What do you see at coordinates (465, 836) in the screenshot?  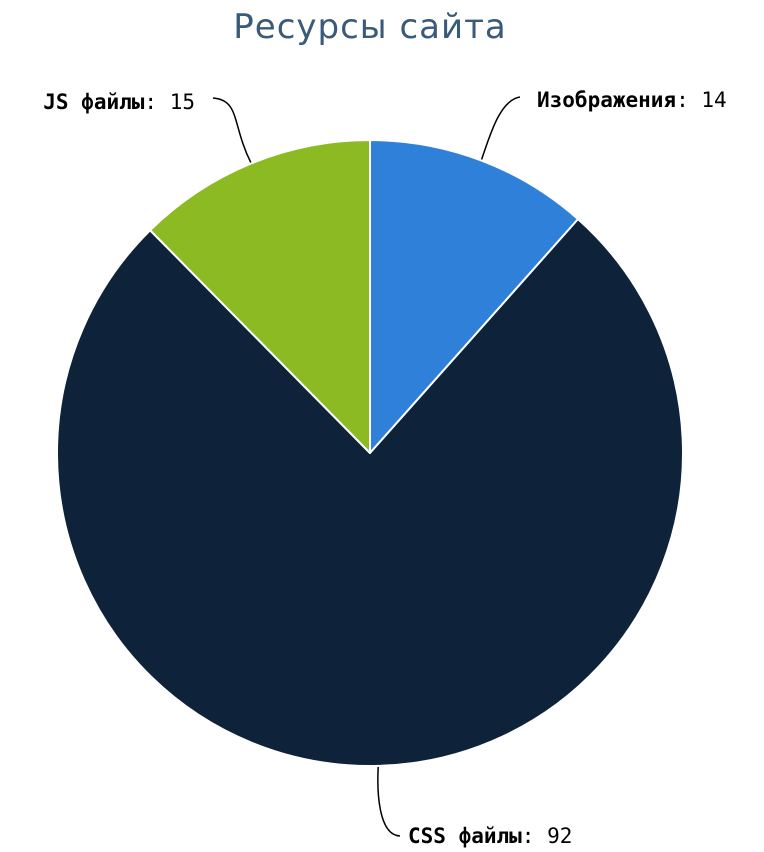 I see `slice-label-name: CSS файлы` at bounding box center [465, 836].